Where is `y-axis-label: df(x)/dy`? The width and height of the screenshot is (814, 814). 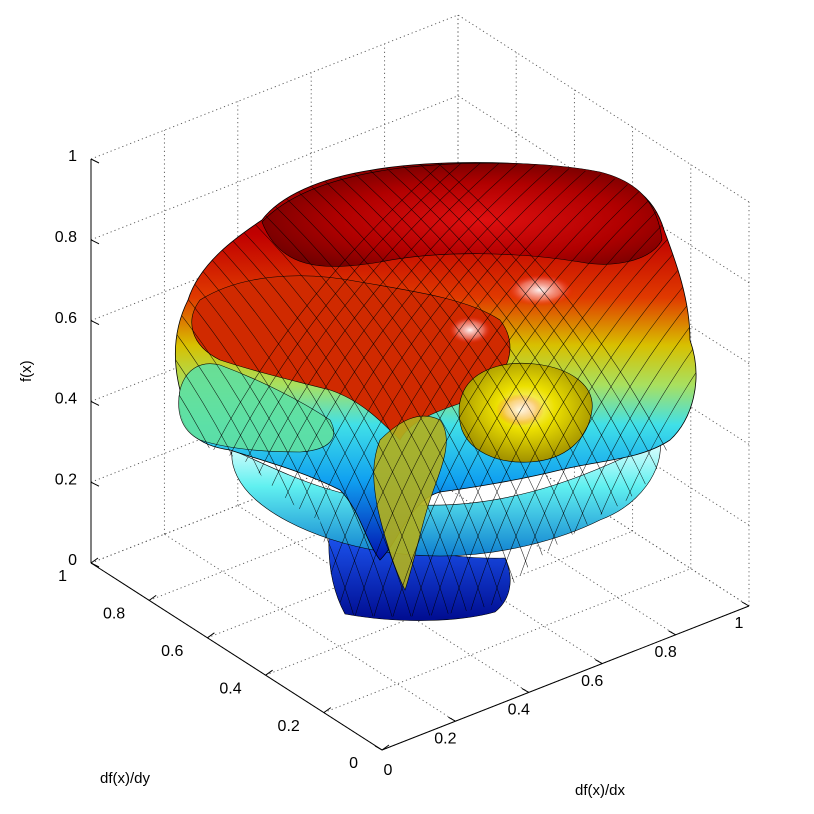
y-axis-label: df(x)/dy is located at coordinates (125, 778).